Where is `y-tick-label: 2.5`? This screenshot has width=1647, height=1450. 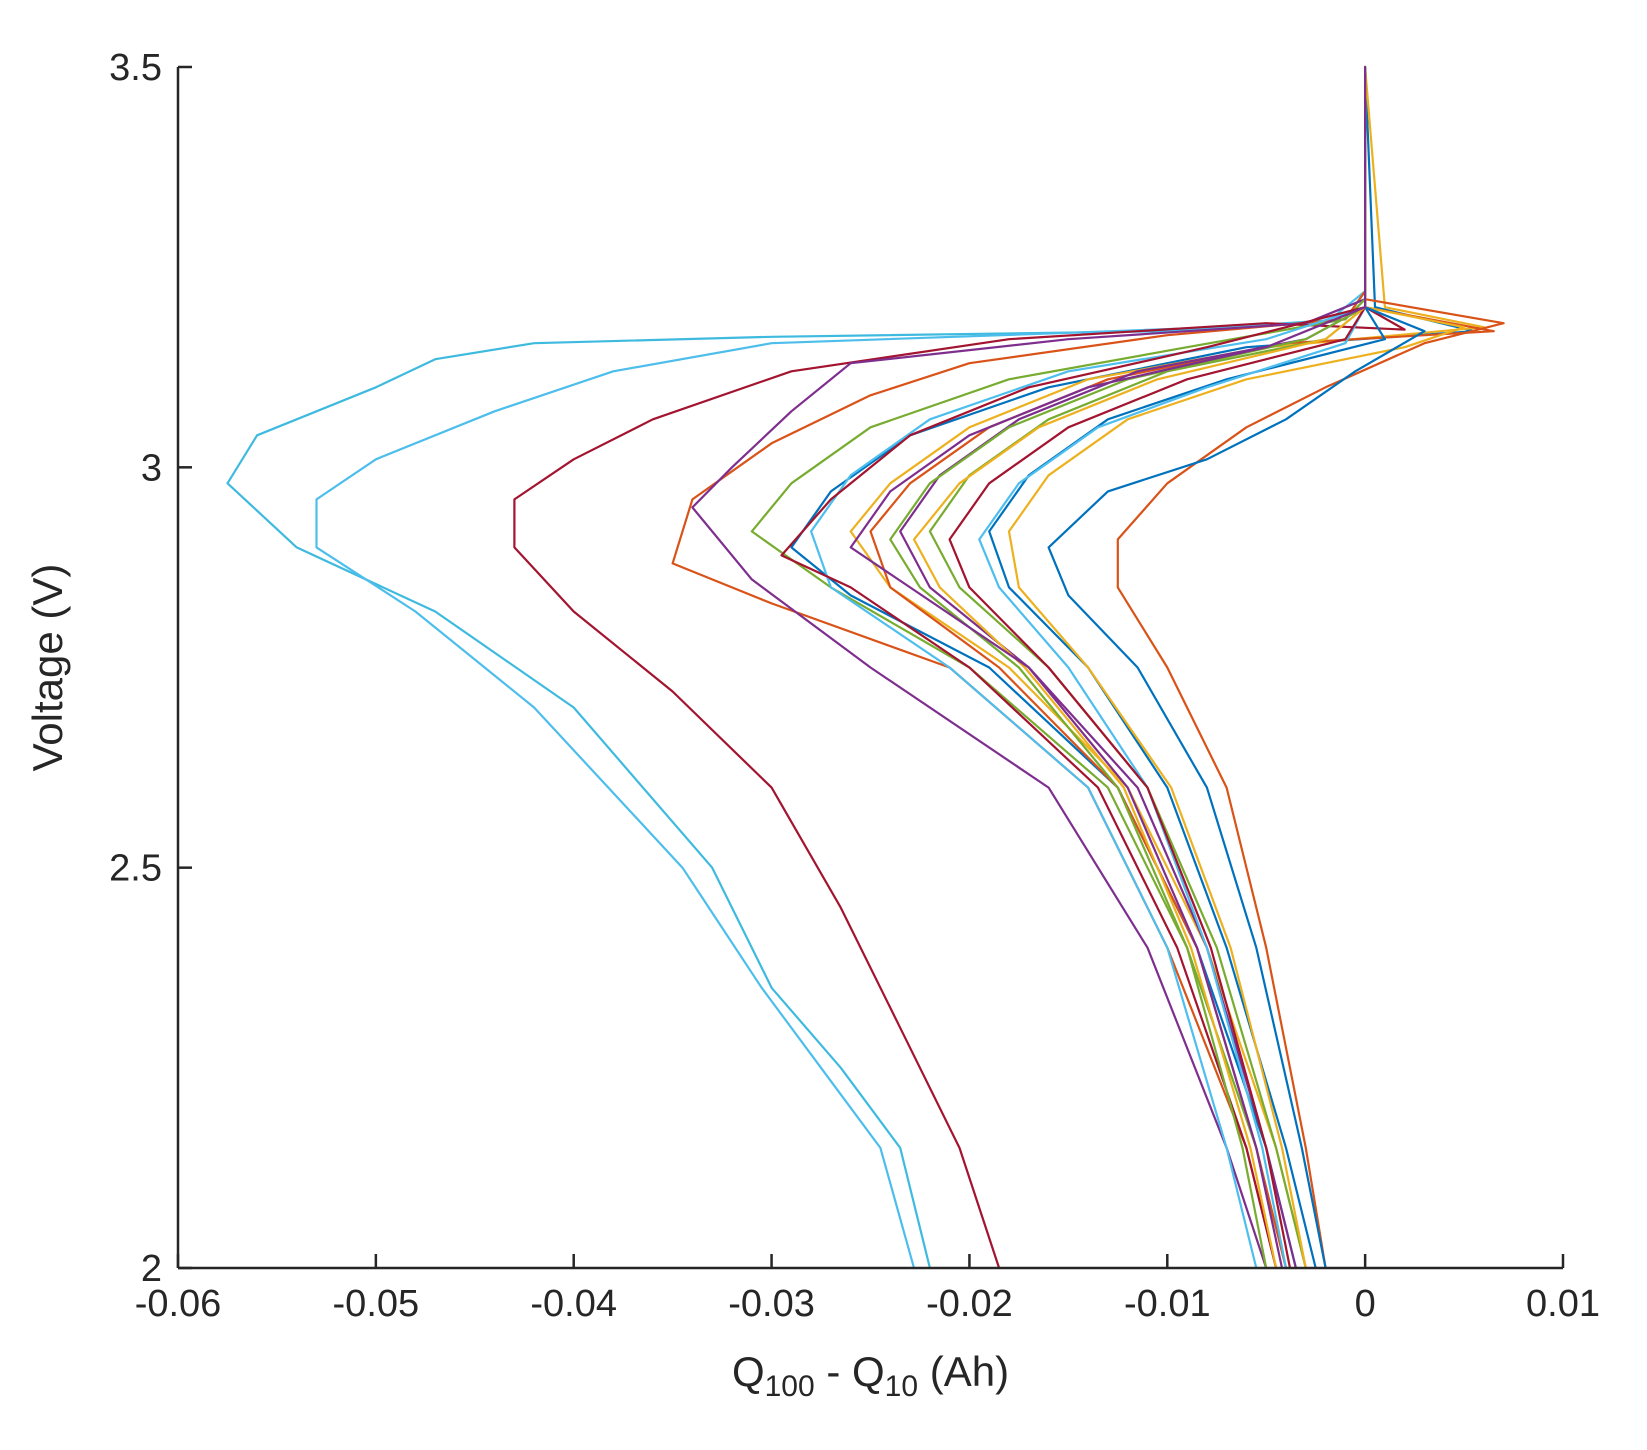
y-tick-label: 2.5 is located at coordinates (135, 869).